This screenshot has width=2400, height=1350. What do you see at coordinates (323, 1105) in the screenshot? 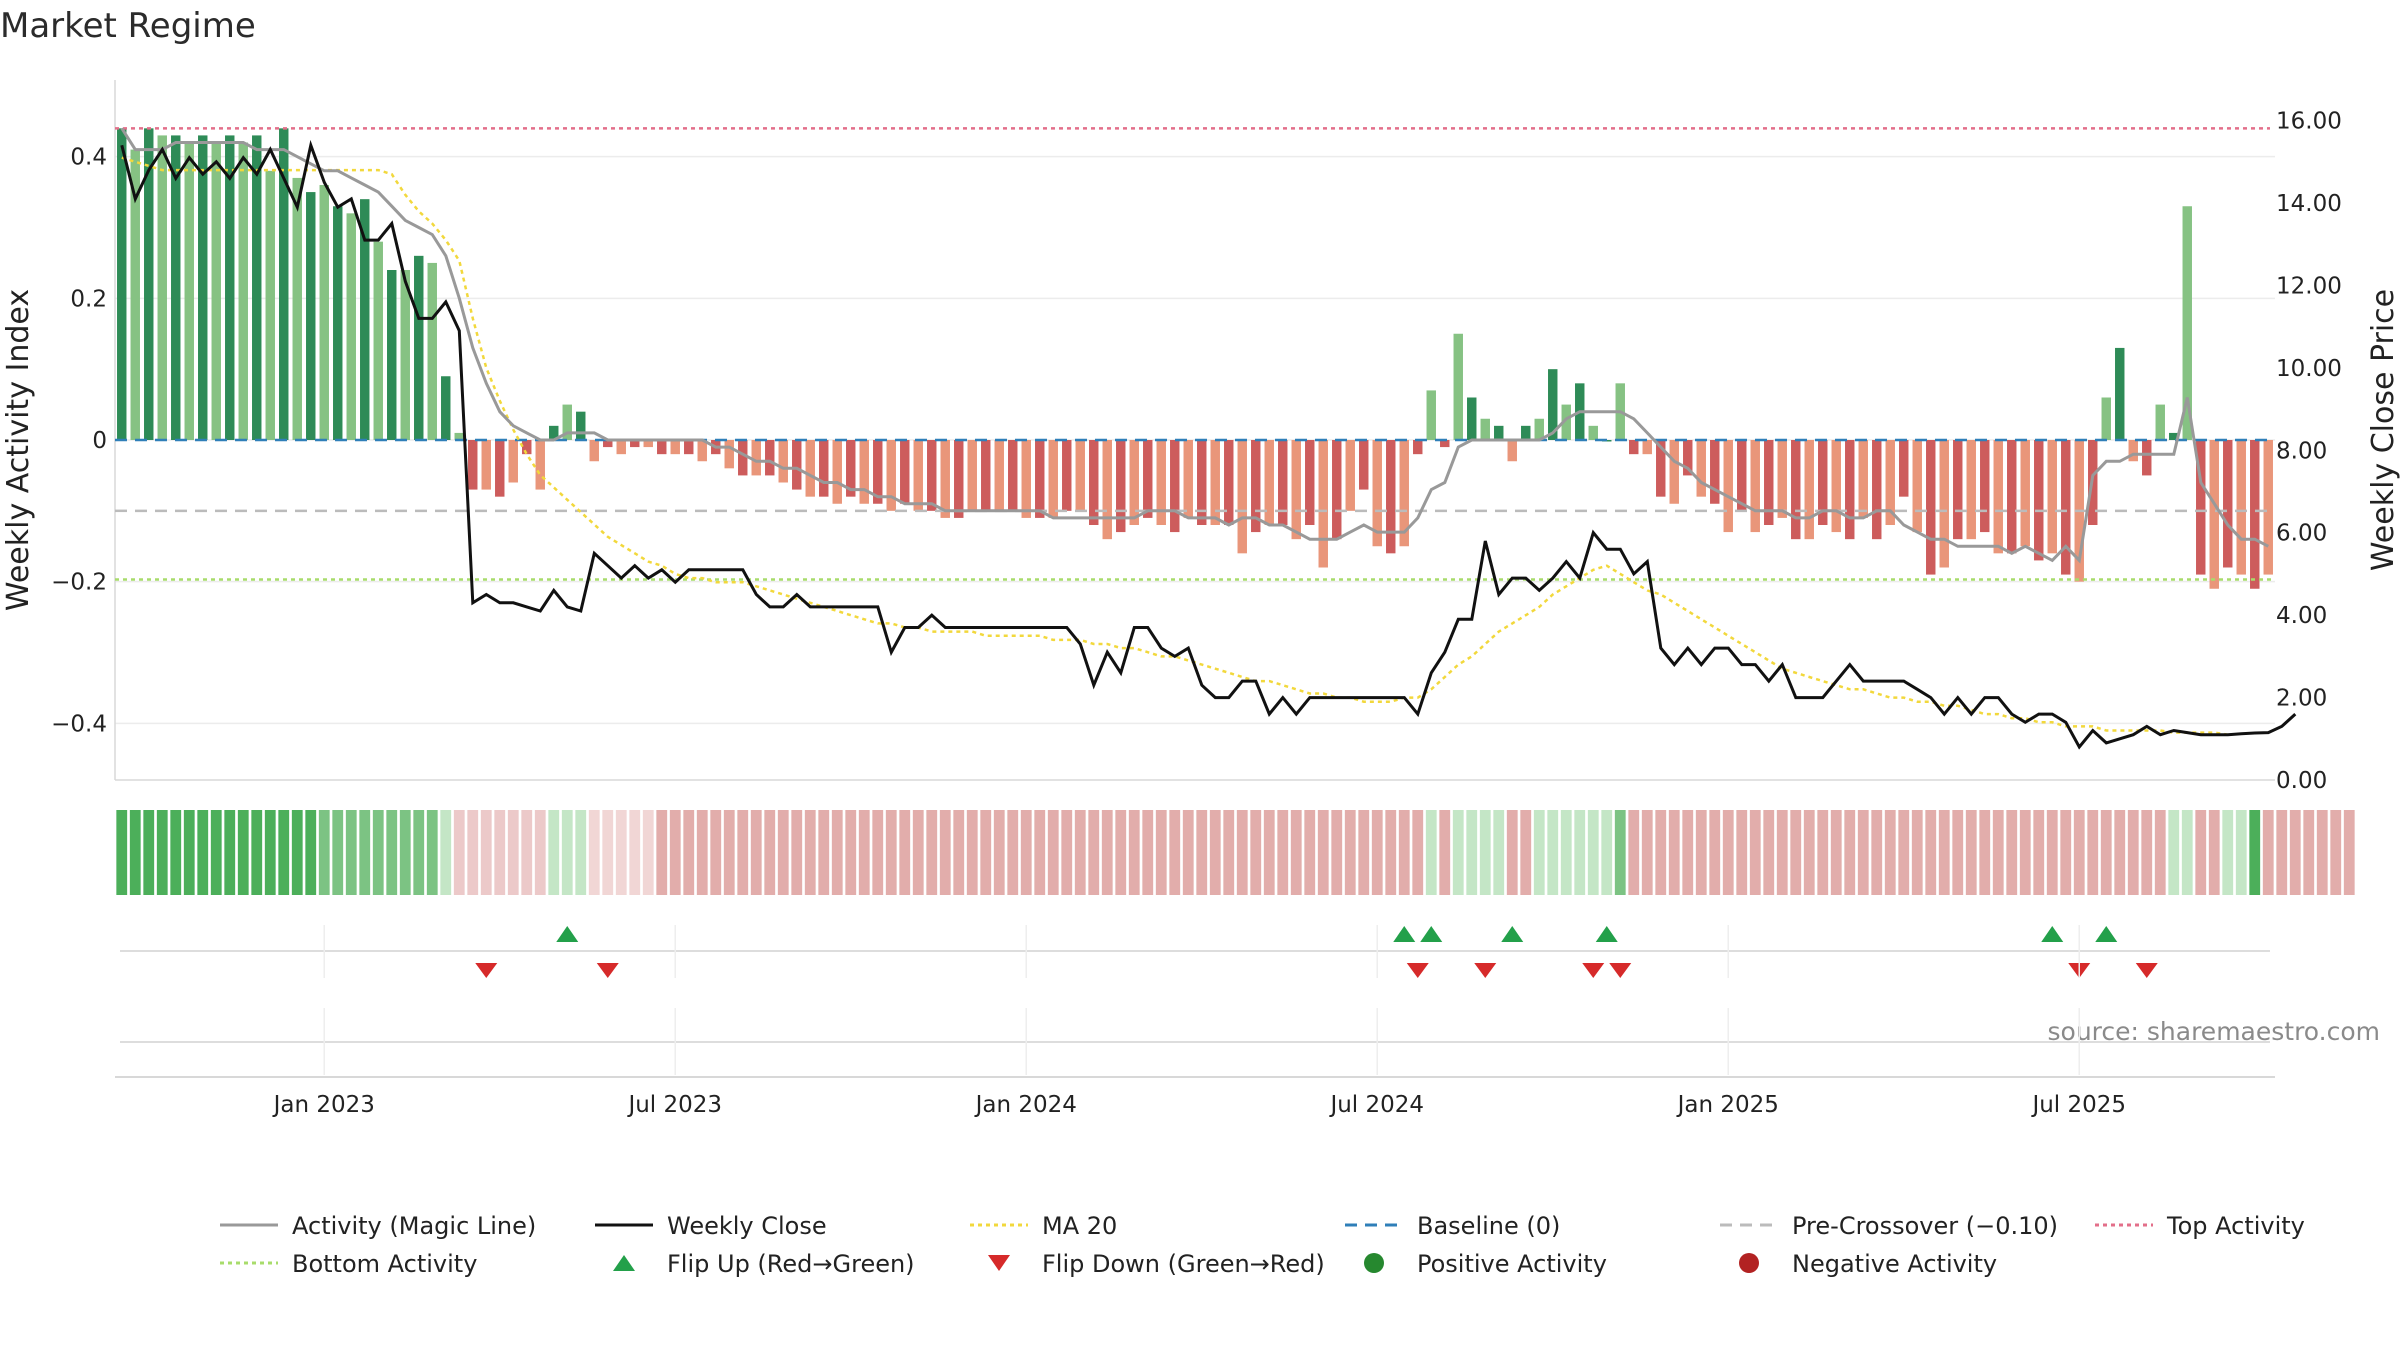
I see `x-tick-label: Jan 2023` at bounding box center [323, 1105].